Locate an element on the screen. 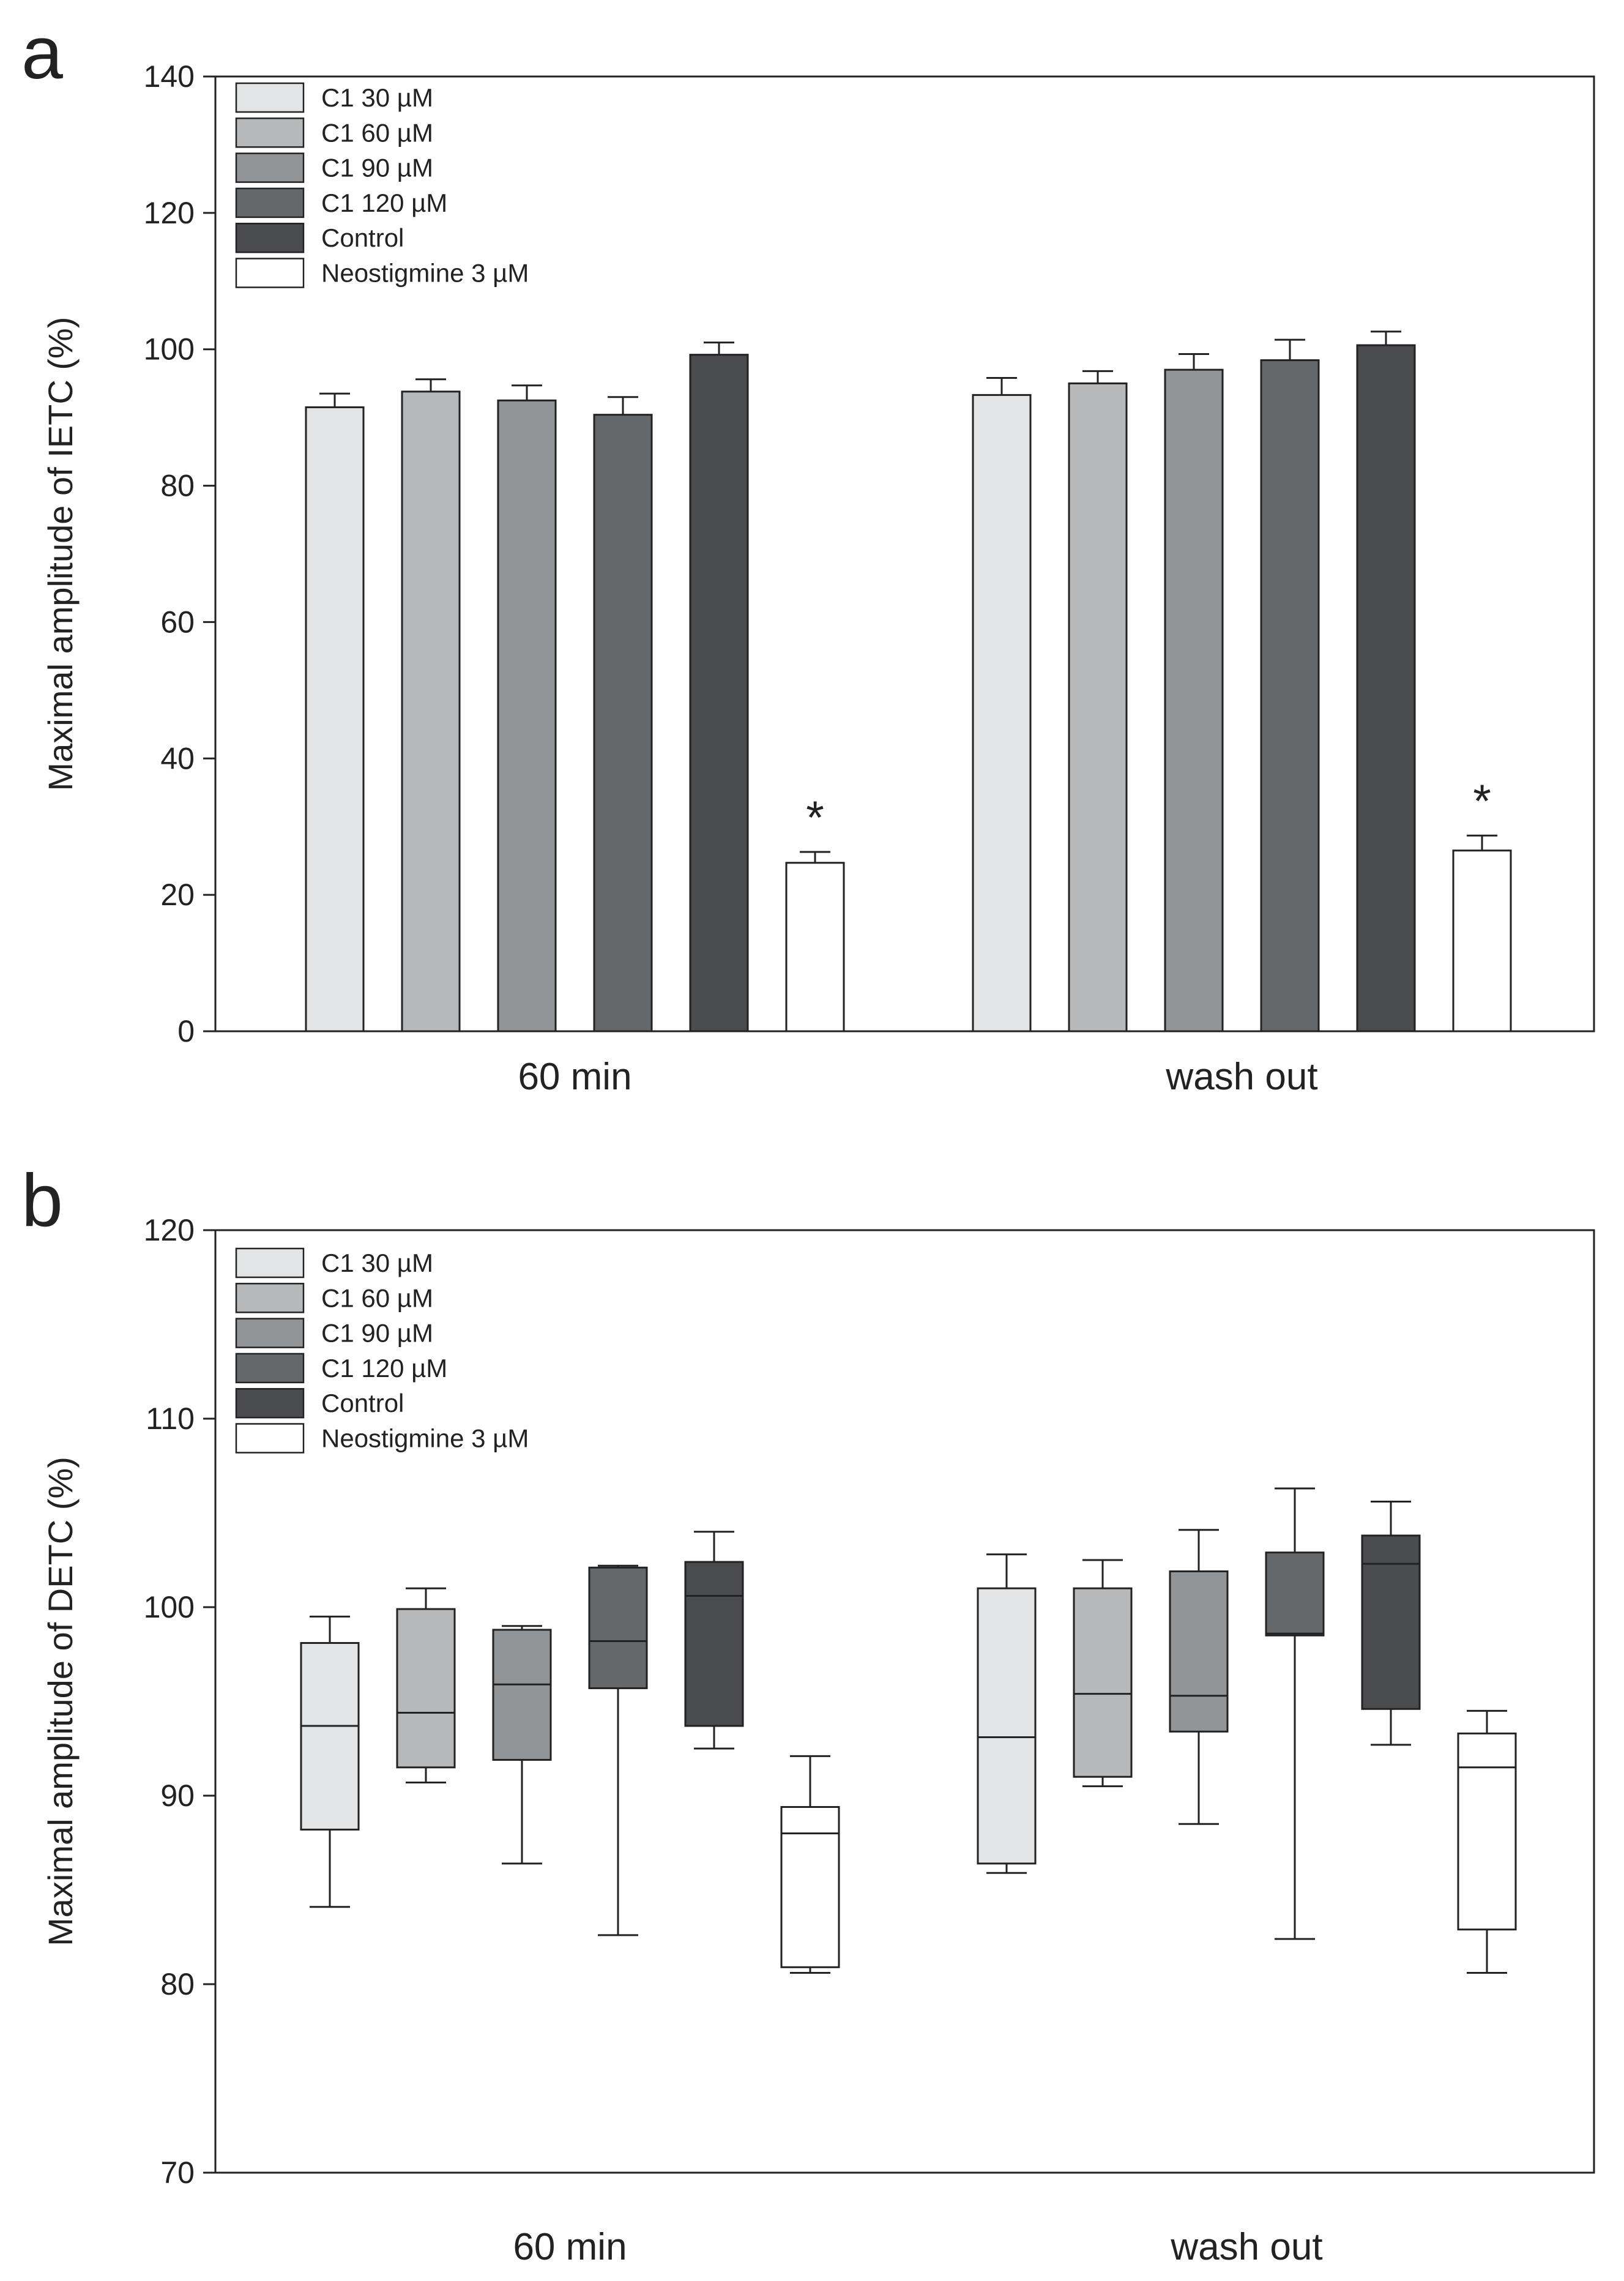 The image size is (1624, 2281). panel-a-ytick-label-20: 20 is located at coordinates (177, 895).